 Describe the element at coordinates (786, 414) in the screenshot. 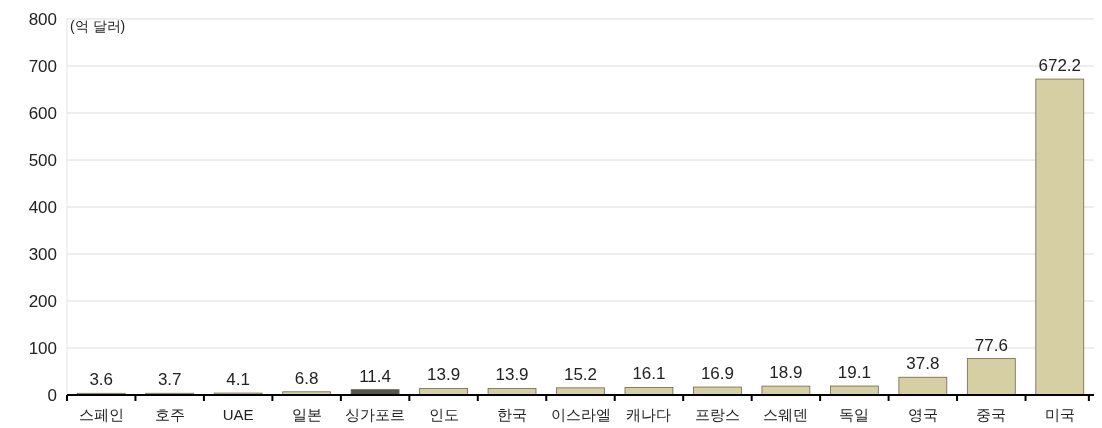

I see `x-tick-label: 스웨덴` at that location.